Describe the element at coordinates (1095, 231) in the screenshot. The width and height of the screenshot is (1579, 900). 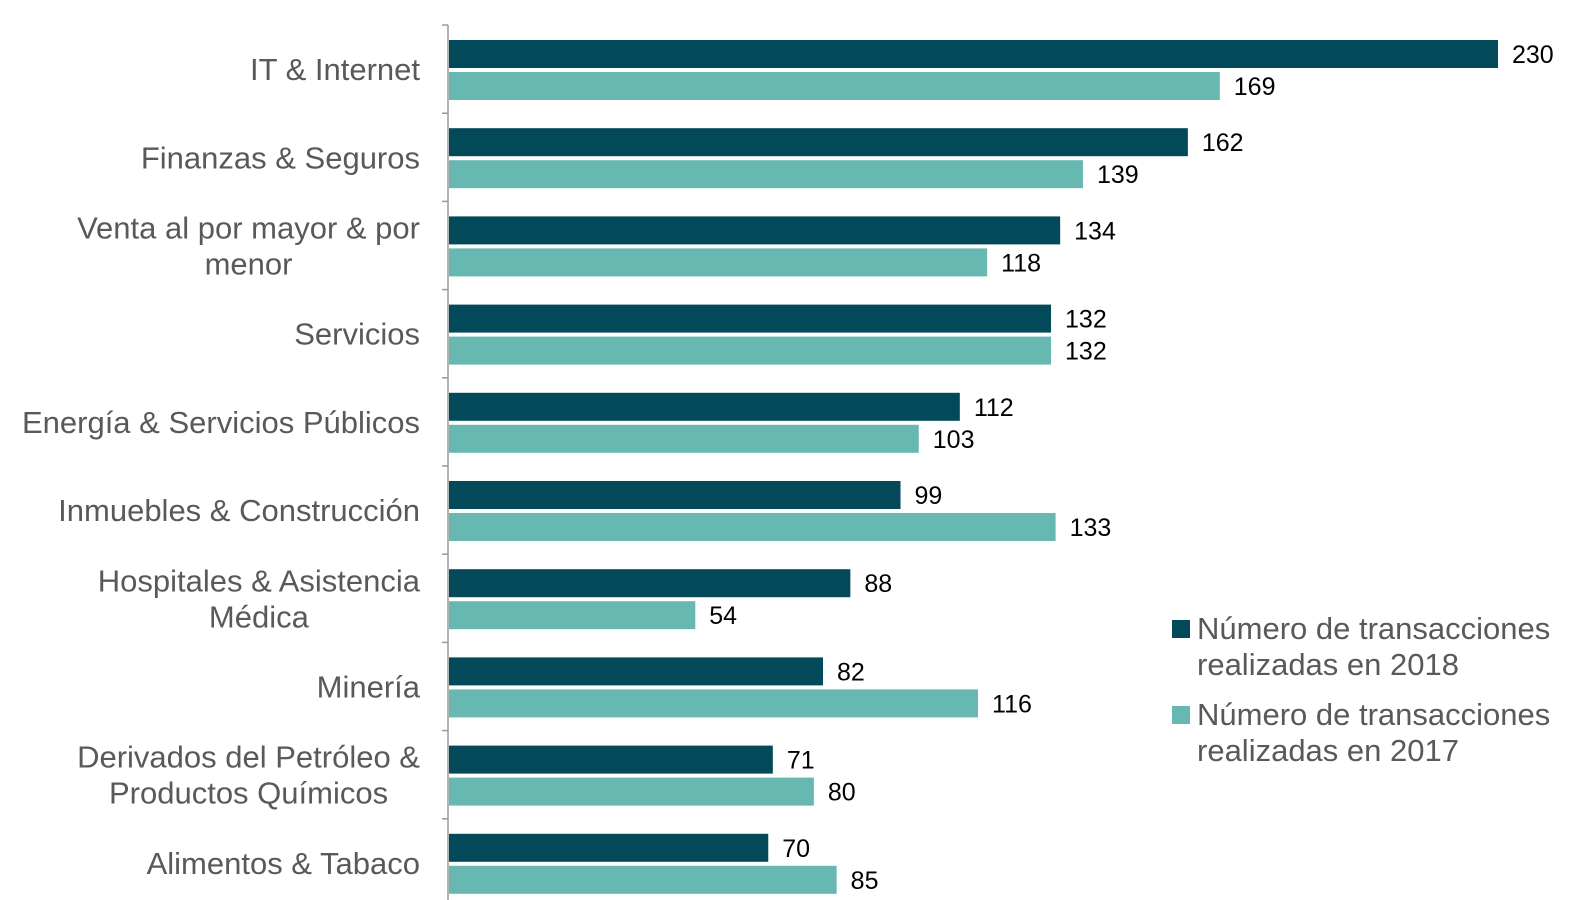
I see `data-label: 134` at that location.